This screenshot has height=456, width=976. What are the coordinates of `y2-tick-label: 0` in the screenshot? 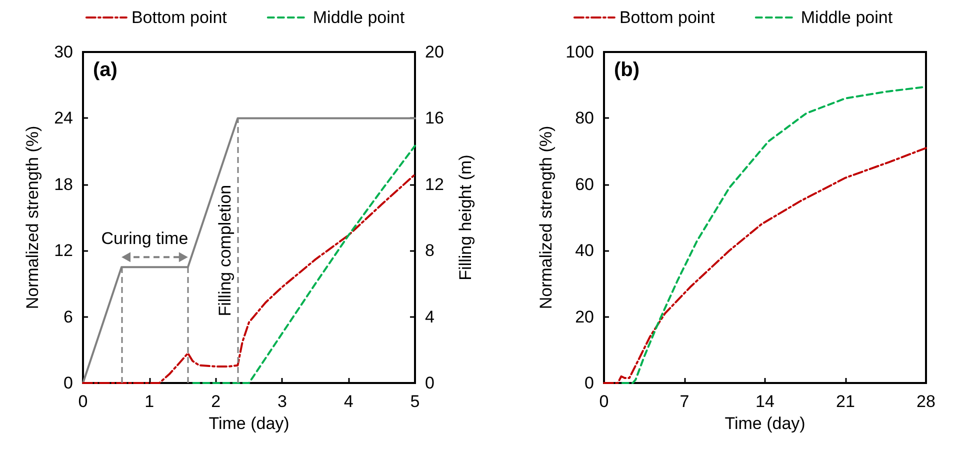 It's located at (429, 383).